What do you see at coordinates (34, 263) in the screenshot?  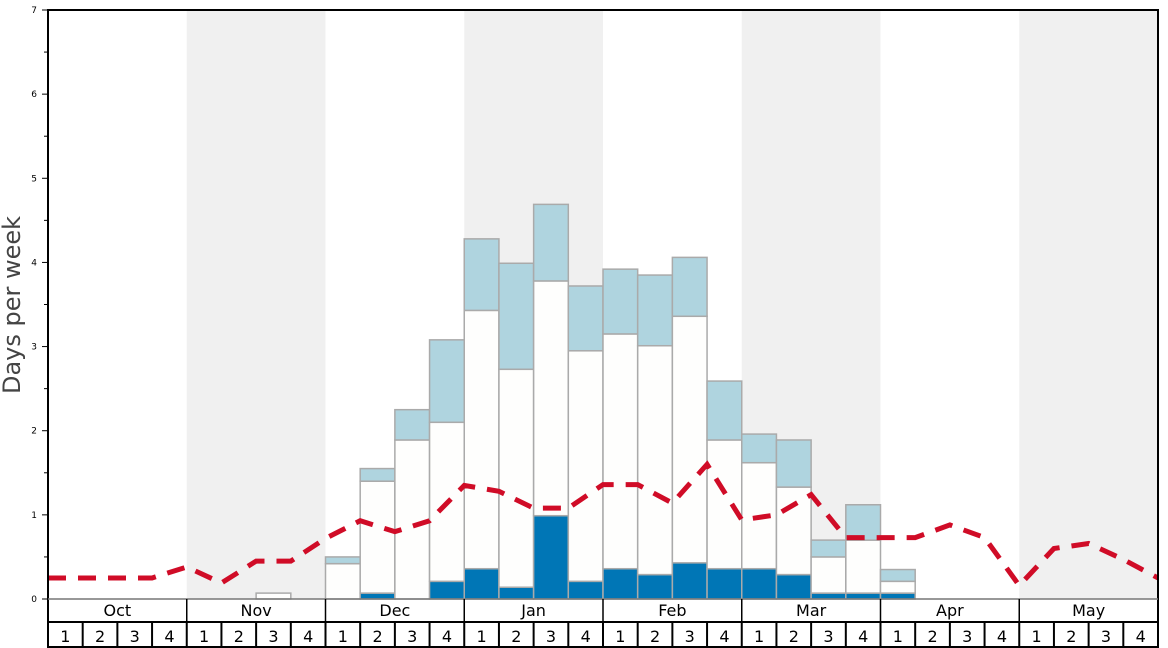 I see `y-tick-label: 4` at bounding box center [34, 263].